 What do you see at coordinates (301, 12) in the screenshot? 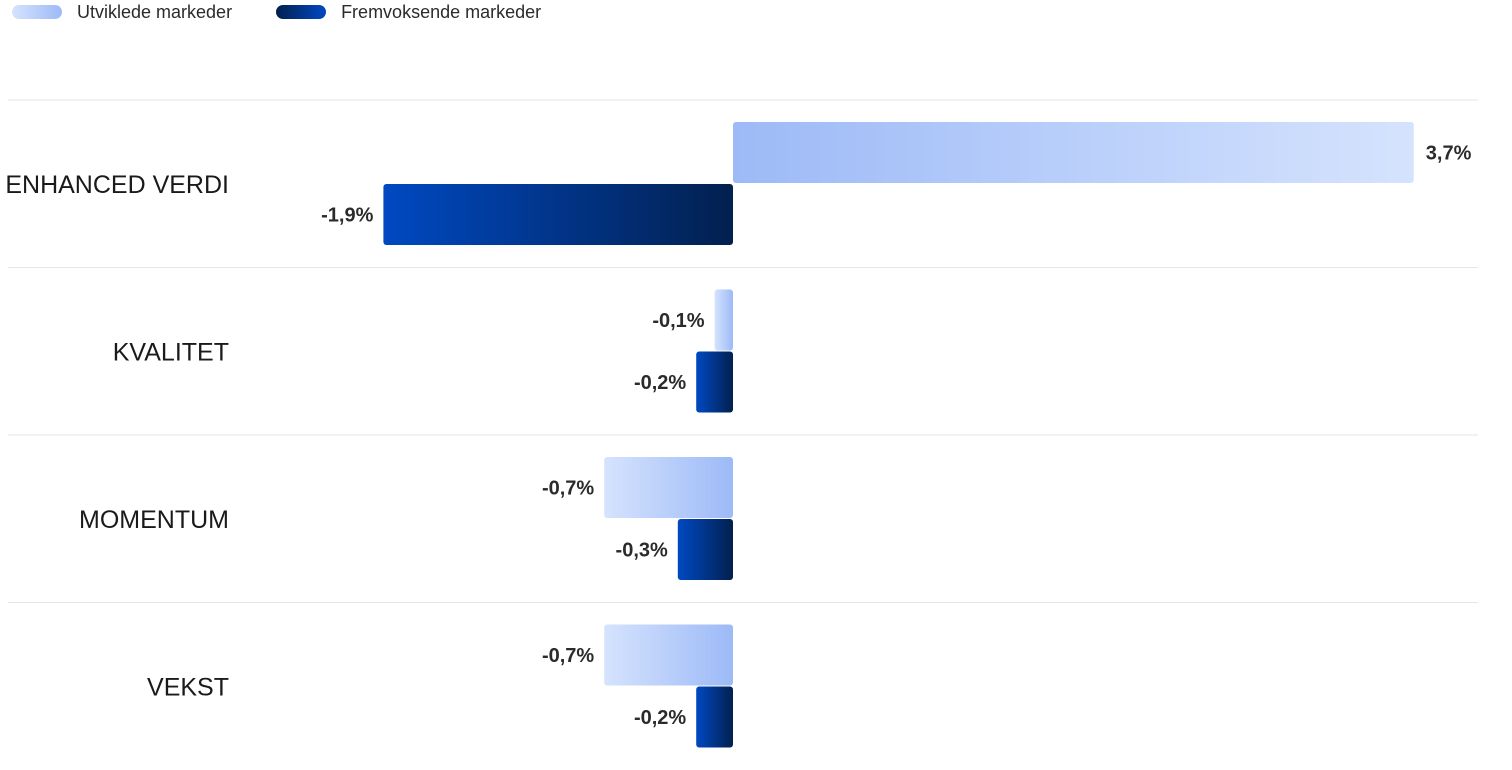
I see `legend-swatch-emerging` at bounding box center [301, 12].